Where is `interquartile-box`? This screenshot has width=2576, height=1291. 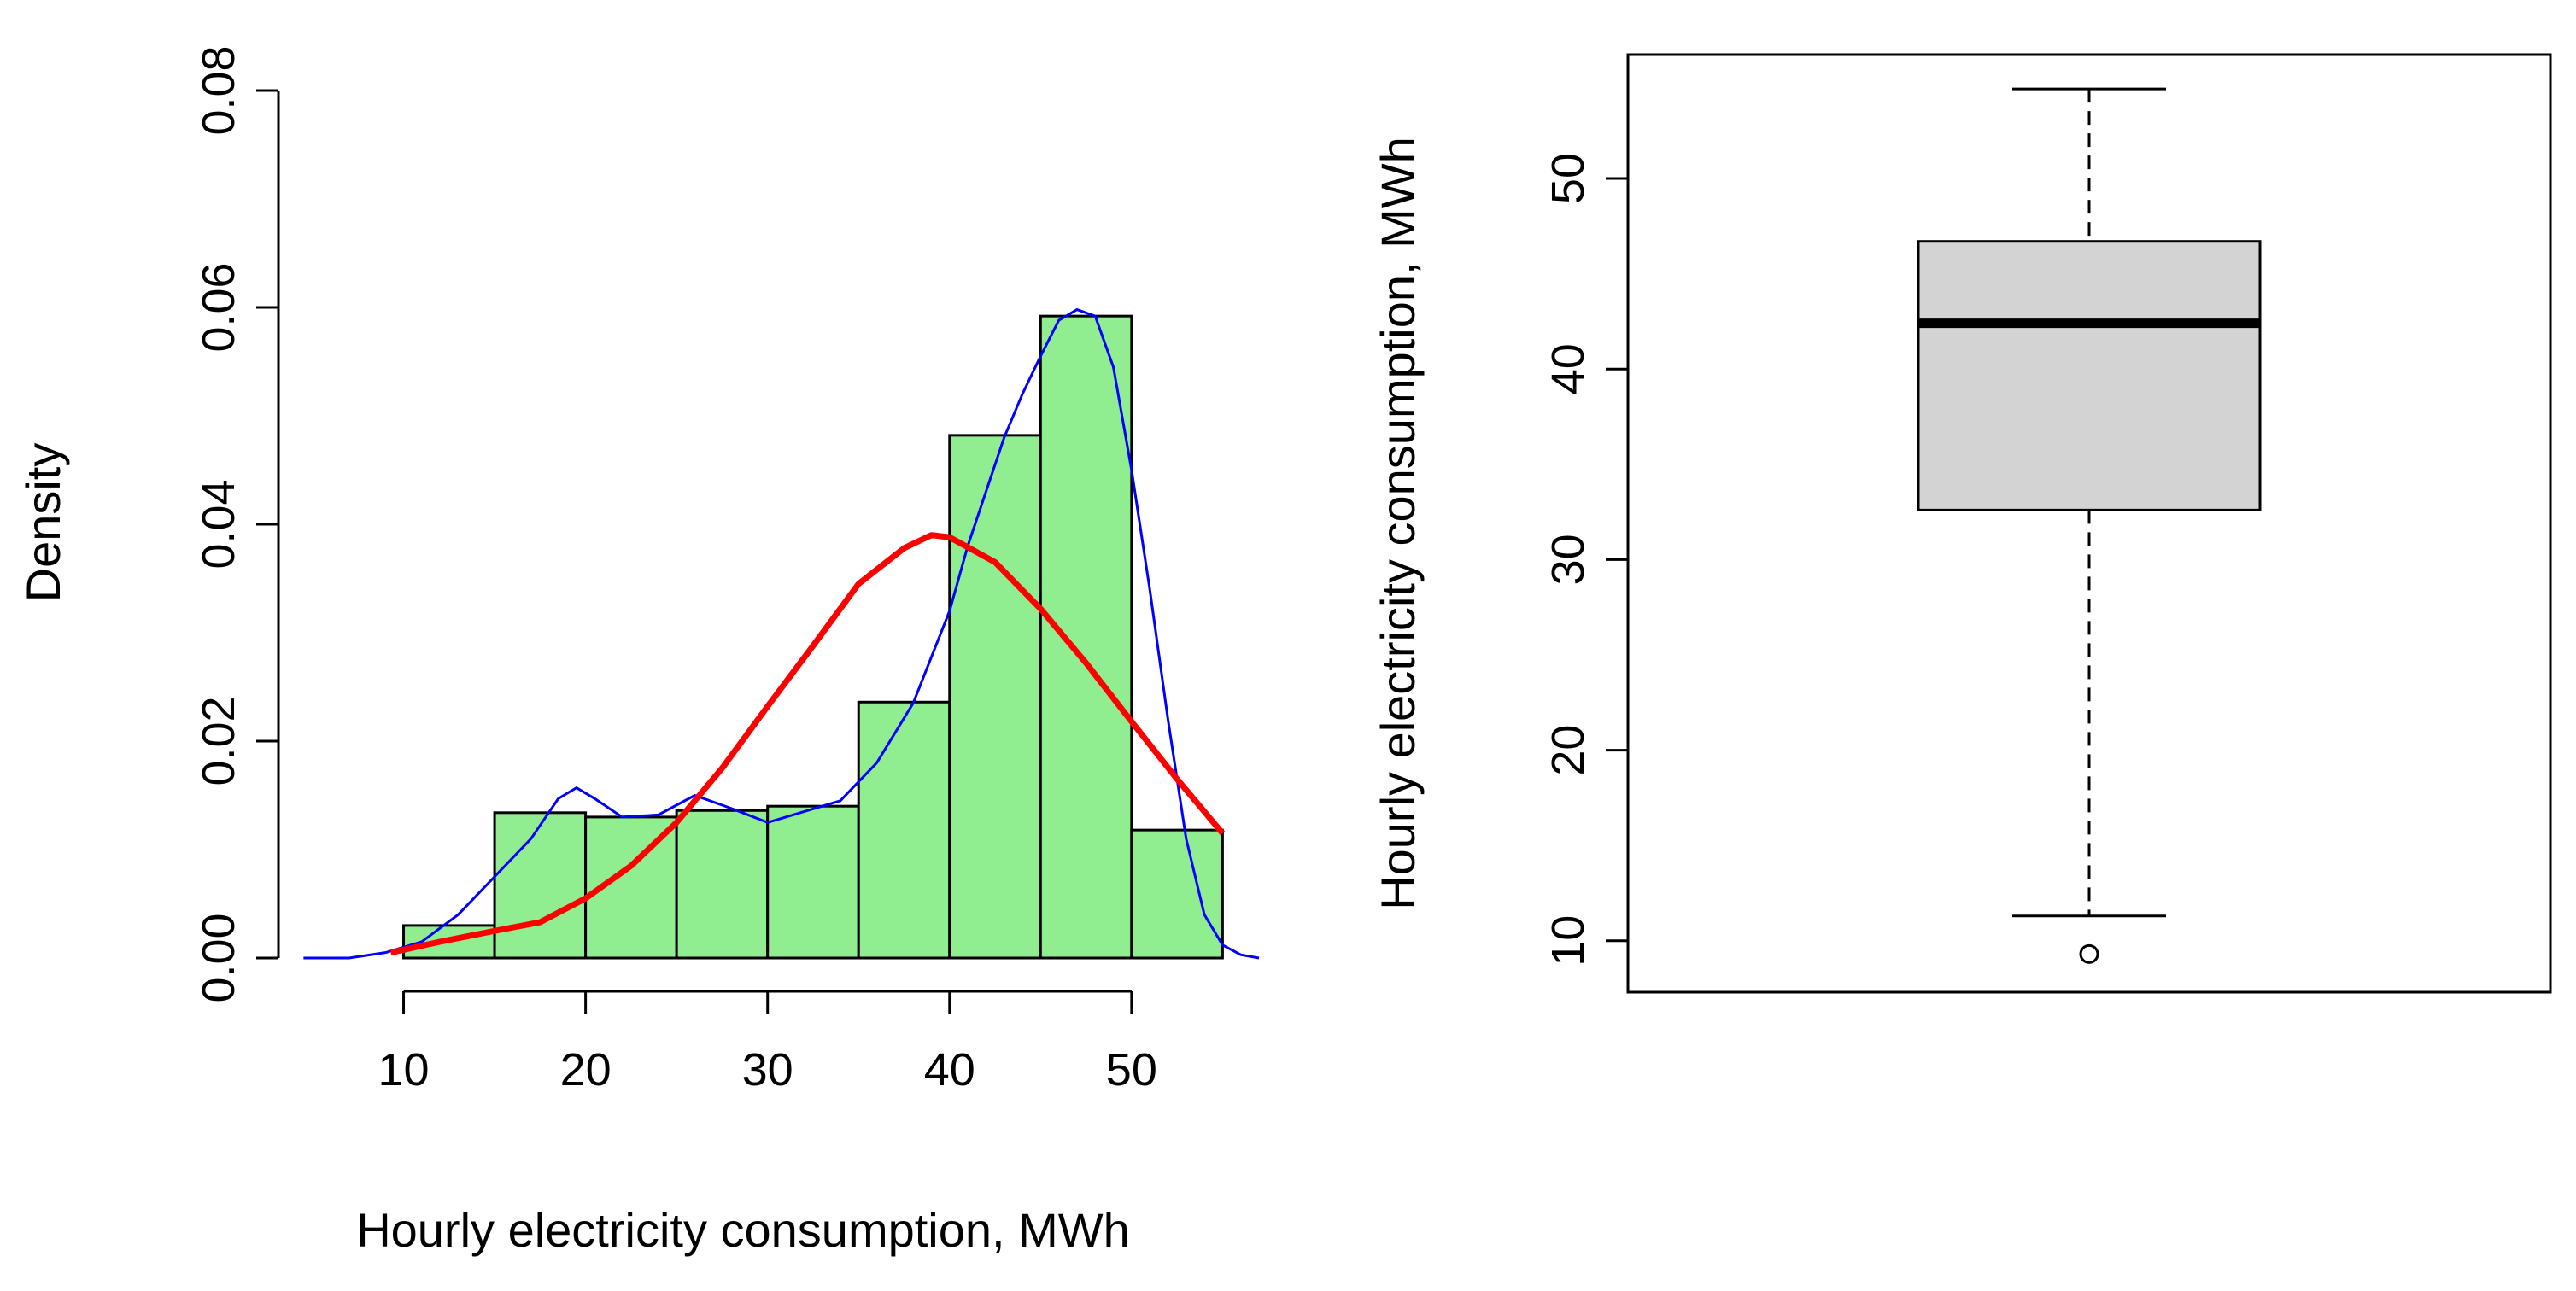 interquartile-box is located at coordinates (2089, 375).